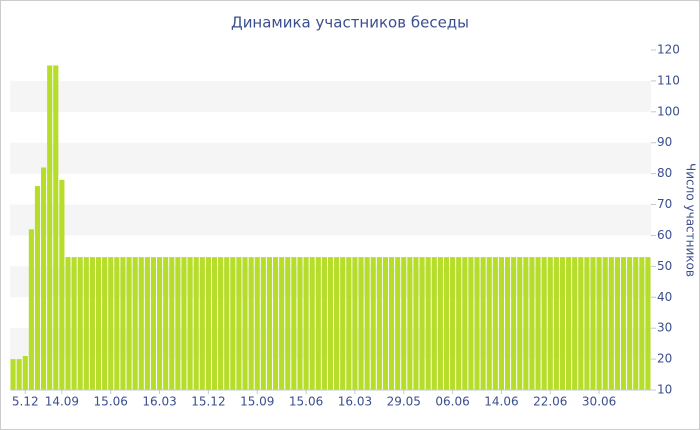 This screenshot has height=430, width=700. Describe the element at coordinates (664, 359) in the screenshot. I see `y-tick-label: 20` at that location.